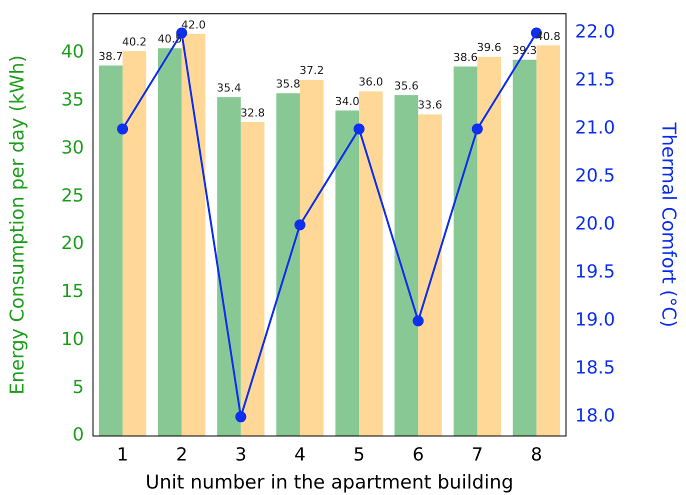 The image size is (686, 495). I want to click on data-label: 36.0, so click(371, 82).